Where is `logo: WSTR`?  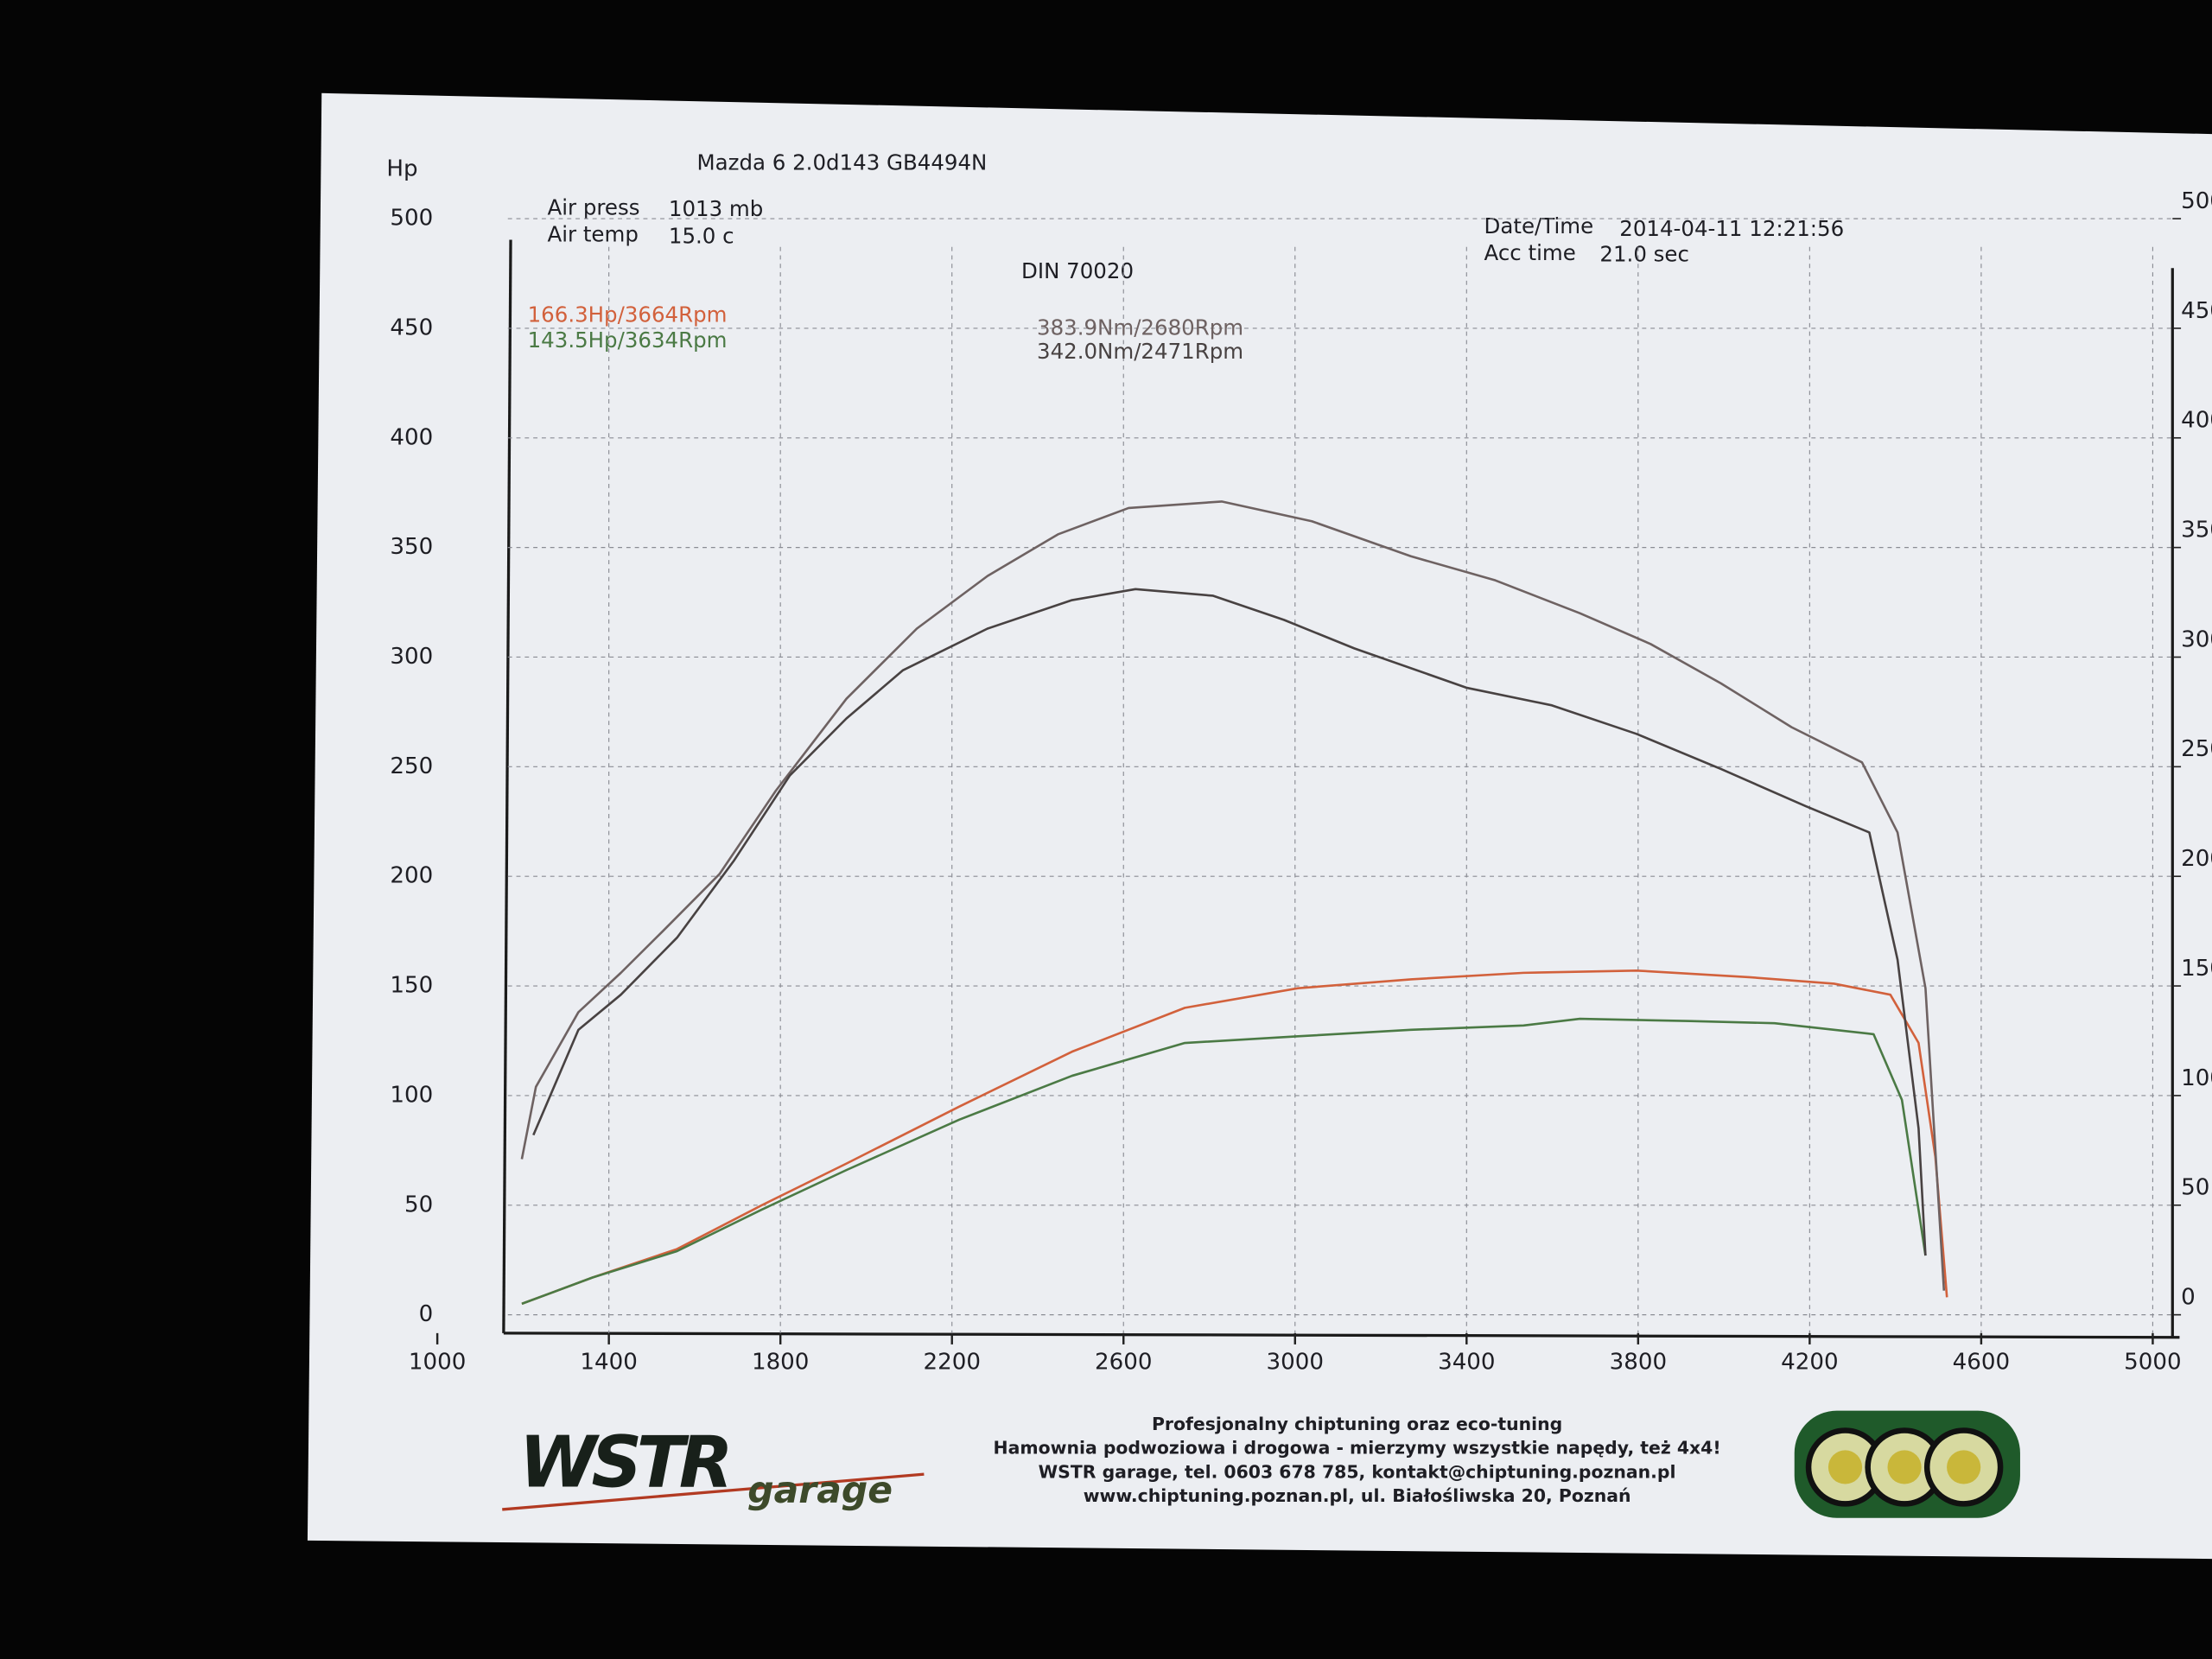 logo: WSTR is located at coordinates (623, 1462).